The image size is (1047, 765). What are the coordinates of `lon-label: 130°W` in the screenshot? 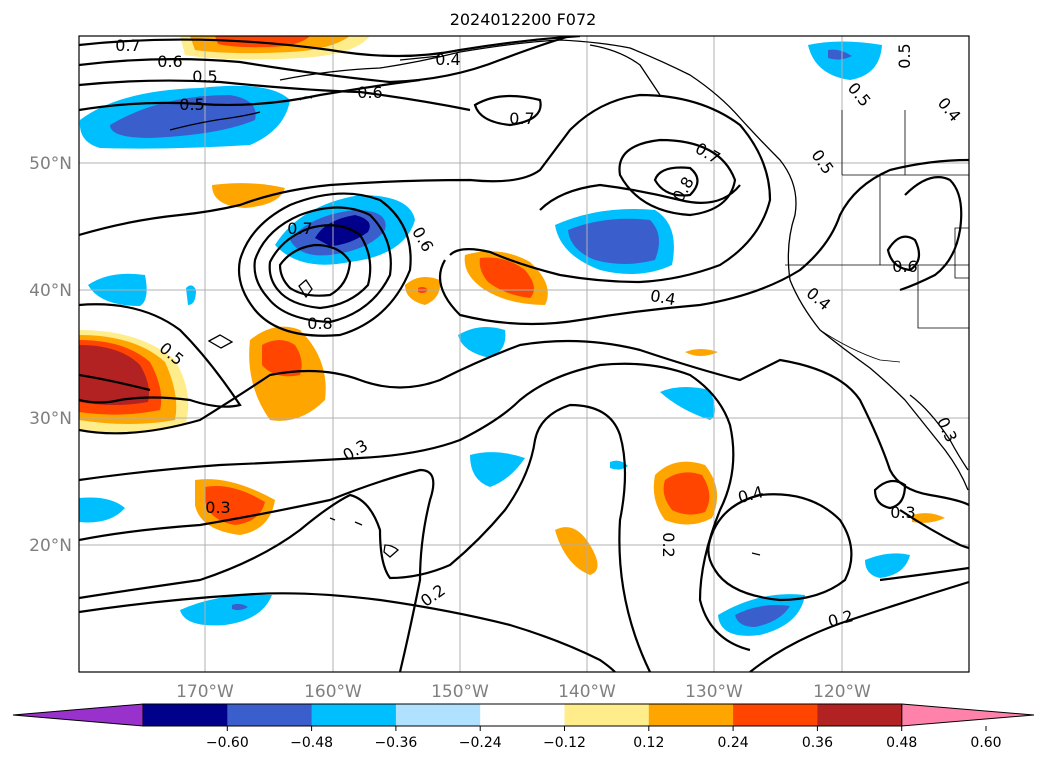 It's located at (714, 692).